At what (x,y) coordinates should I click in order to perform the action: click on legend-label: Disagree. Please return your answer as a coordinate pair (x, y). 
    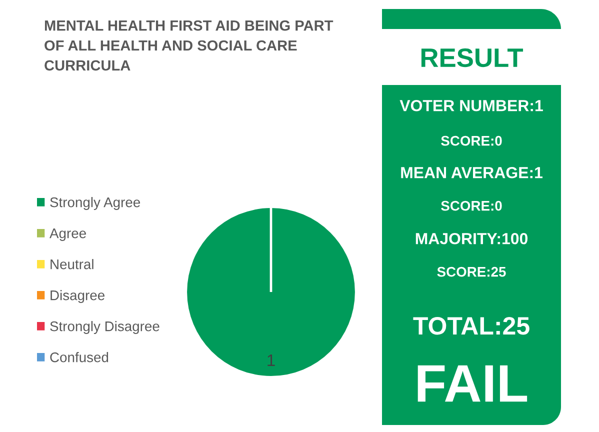
    Looking at the image, I should click on (77, 296).